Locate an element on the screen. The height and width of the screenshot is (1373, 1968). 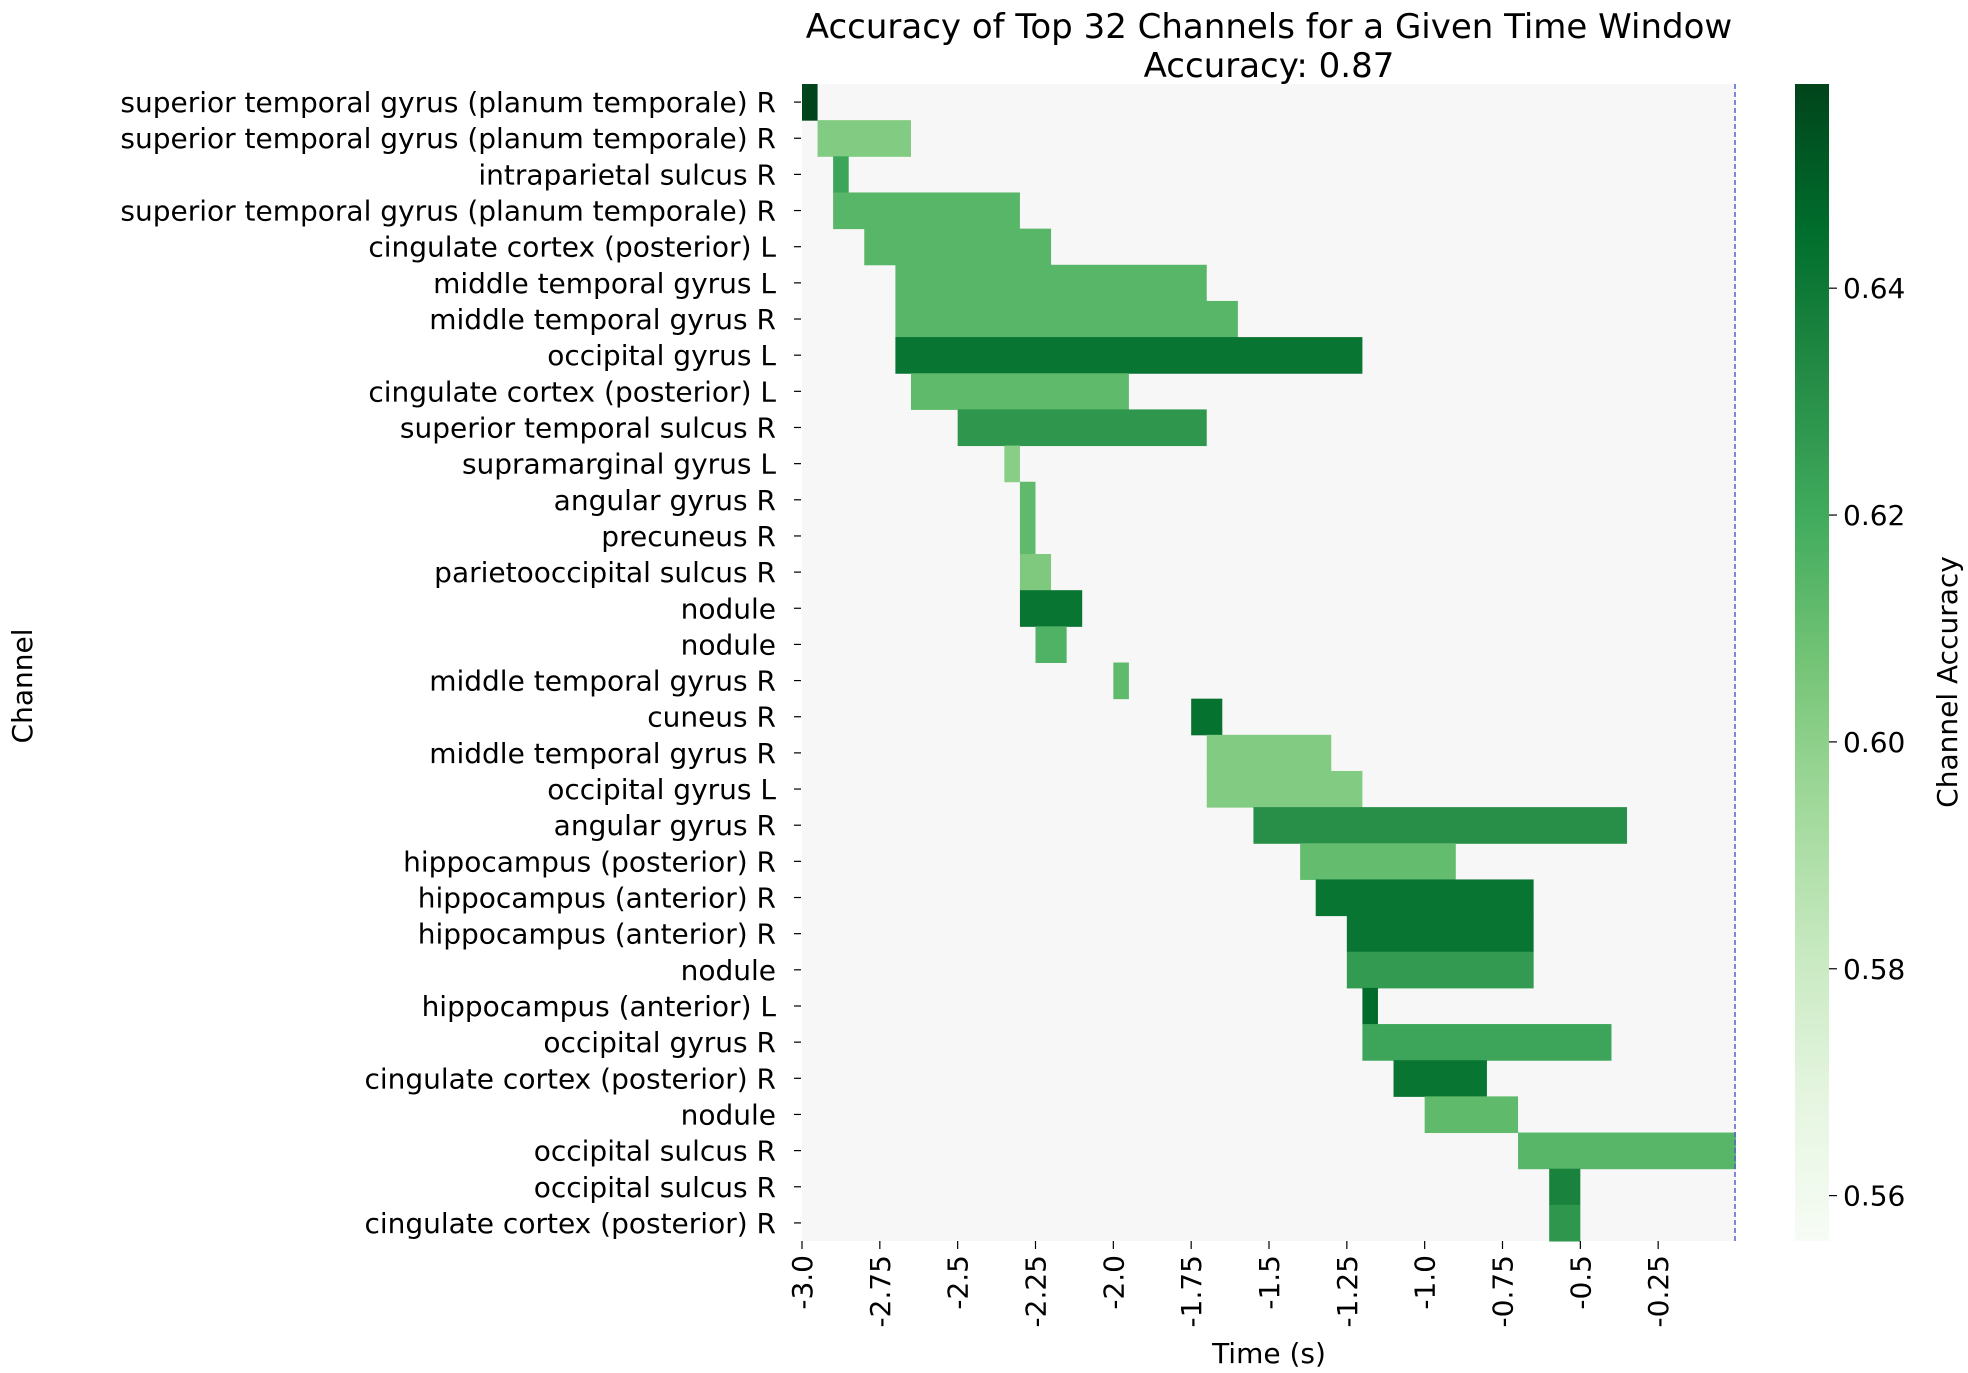
y-tick-label: supramarginal gyrus L is located at coordinates (619, 464).